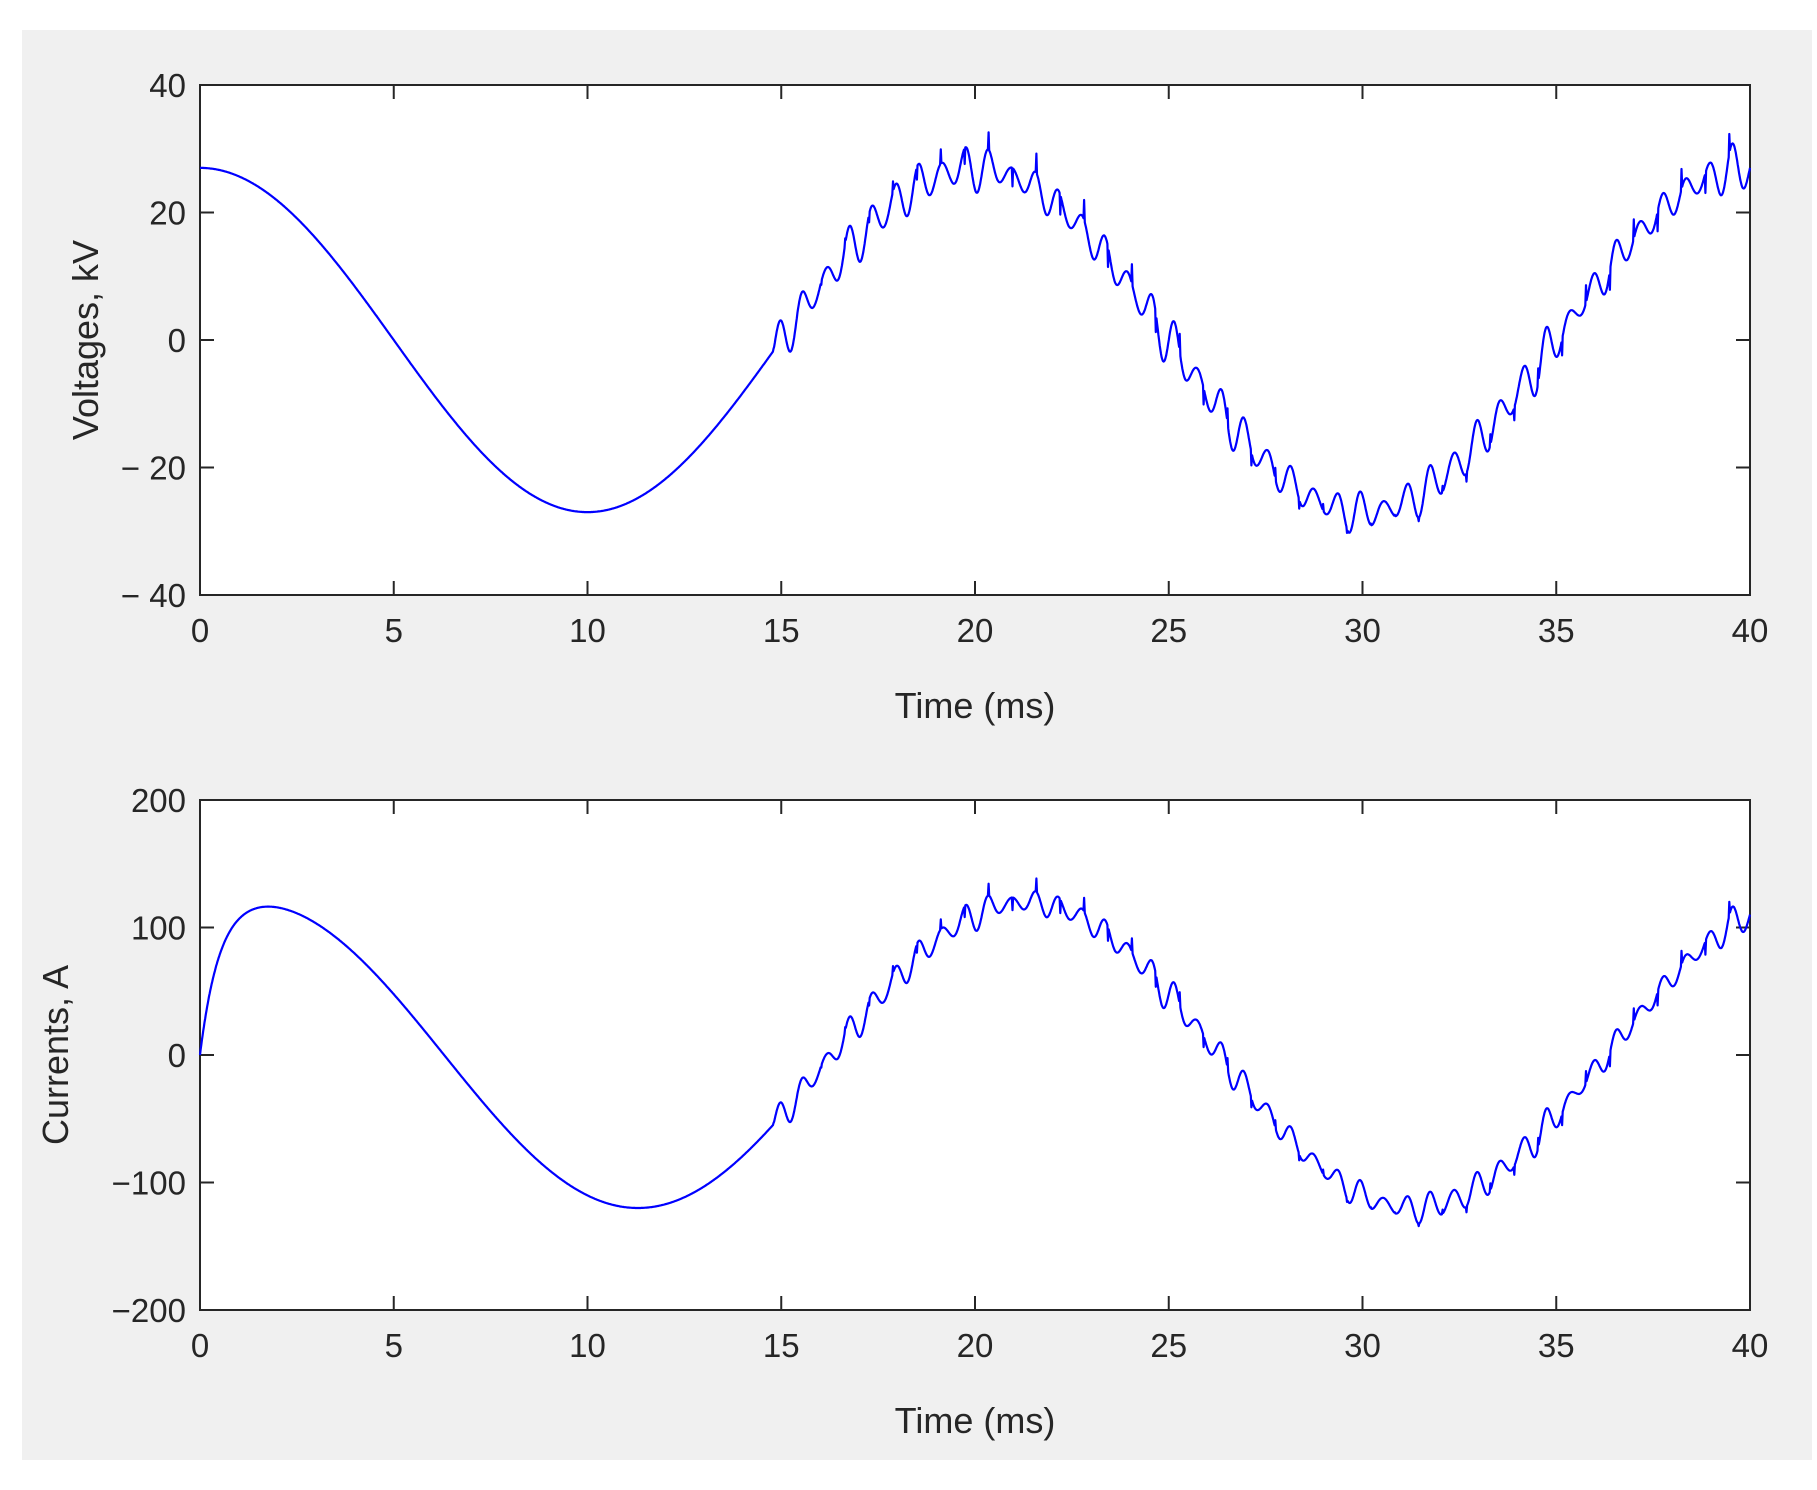 This screenshot has height=1490, width=1817. Describe the element at coordinates (1168, 630) in the screenshot. I see `voltage-x-tick-label: 25` at that location.